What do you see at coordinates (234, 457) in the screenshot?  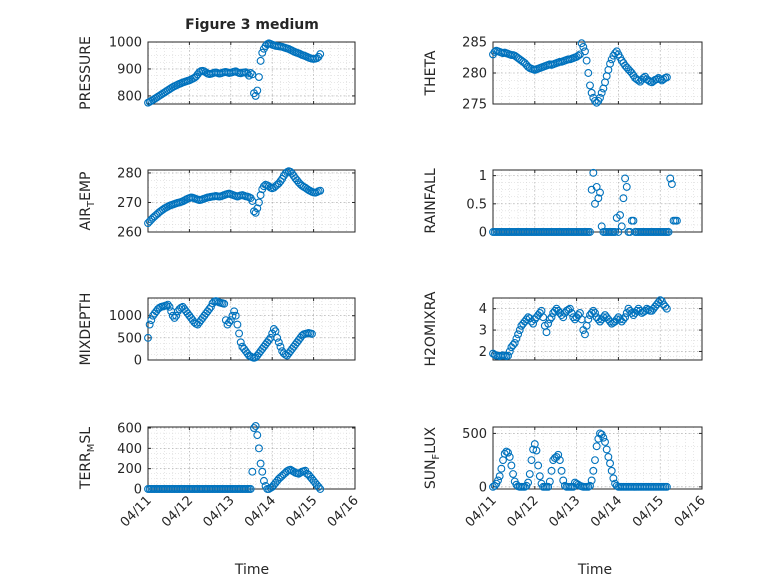 I see `series-terr-msl` at bounding box center [234, 457].